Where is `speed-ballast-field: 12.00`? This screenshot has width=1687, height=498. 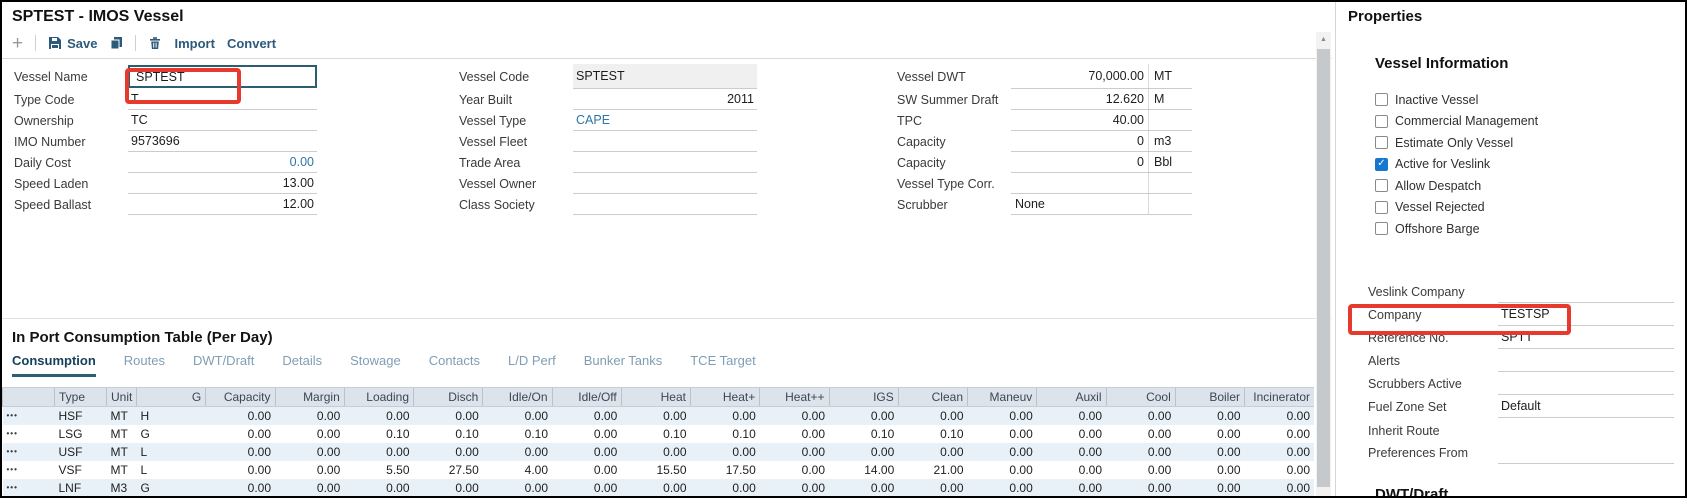
speed-ballast-field: 12.00 is located at coordinates (222, 204).